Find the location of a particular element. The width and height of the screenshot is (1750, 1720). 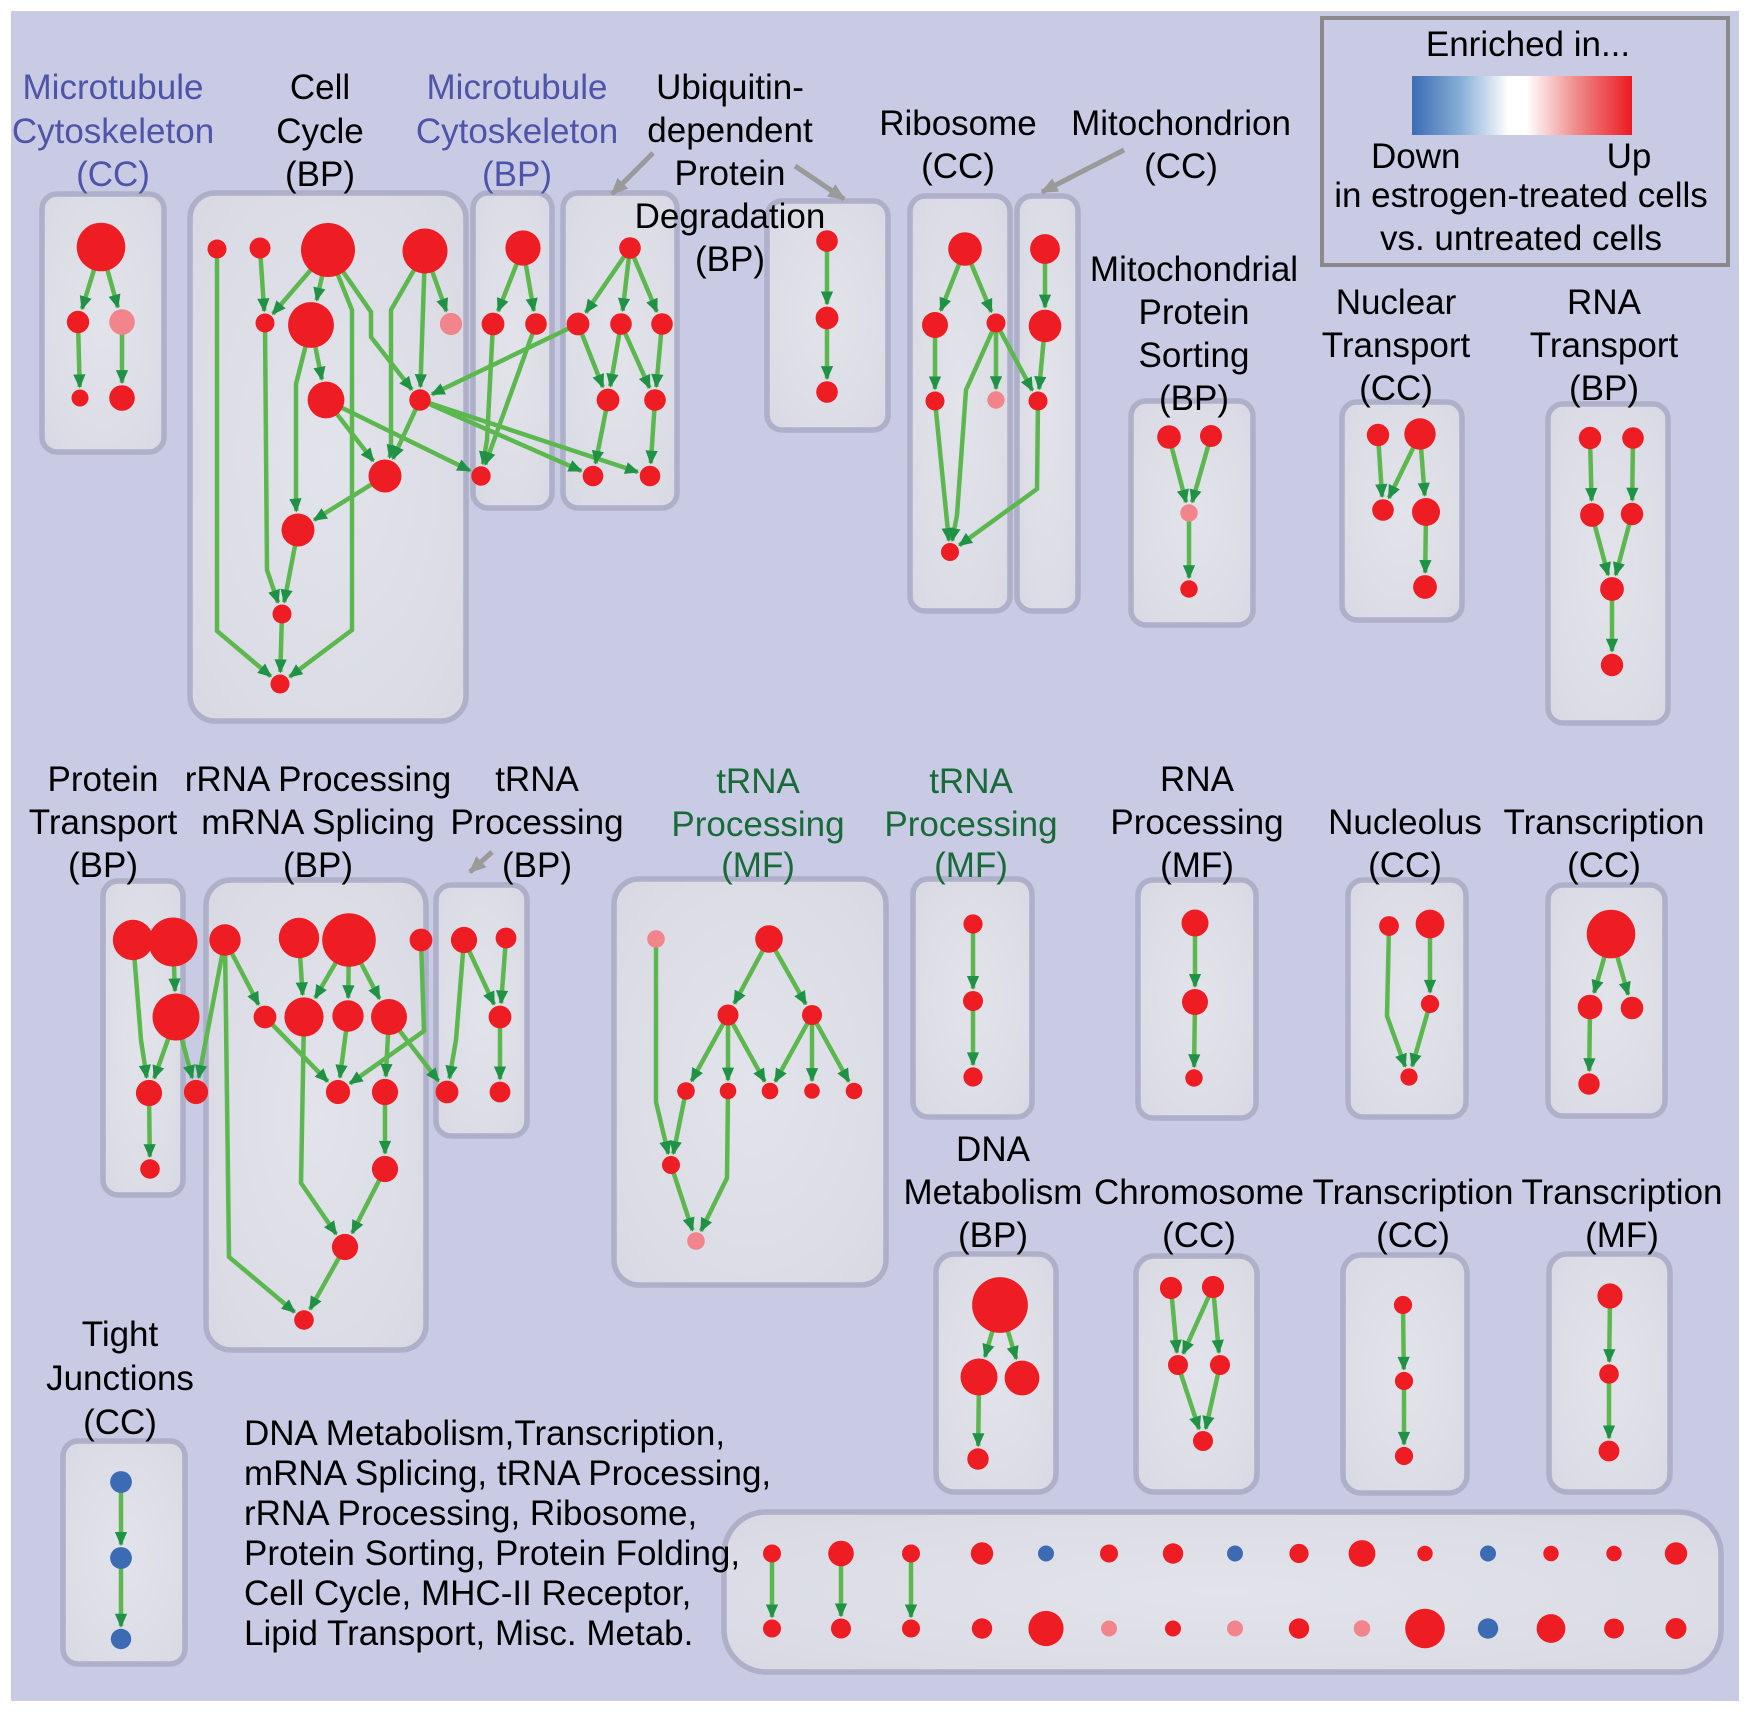

svg-text: Tight is located at coordinates (120, 1334).